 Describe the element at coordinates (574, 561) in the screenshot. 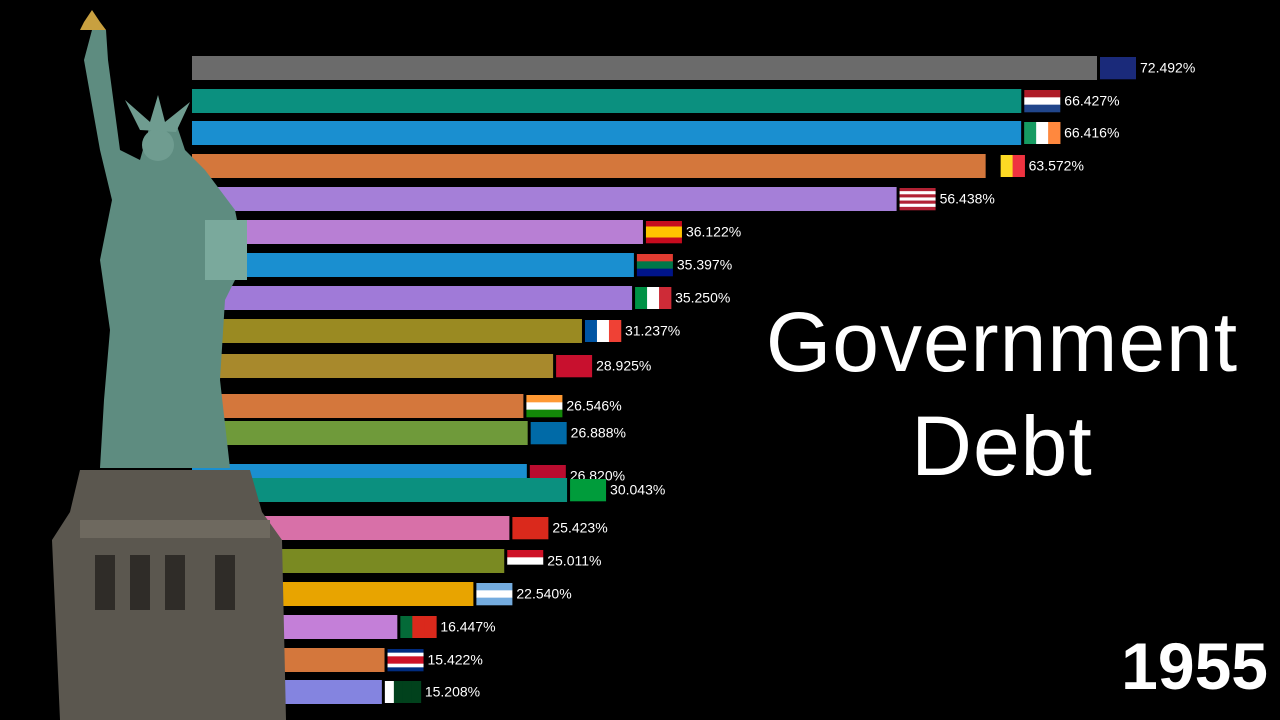

I see `value-label: 25.011%` at that location.